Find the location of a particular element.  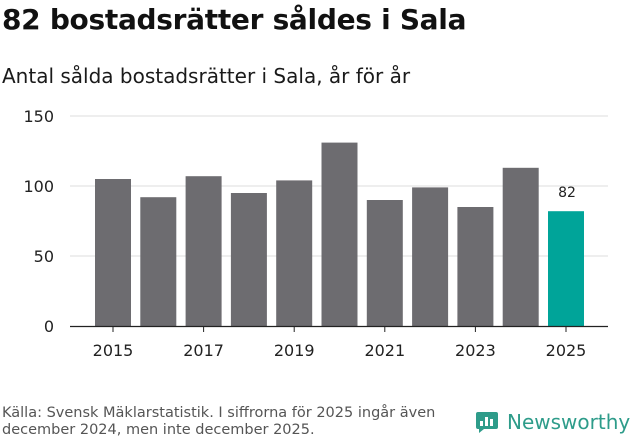

y-tick-label: 0 is located at coordinates (49, 326).